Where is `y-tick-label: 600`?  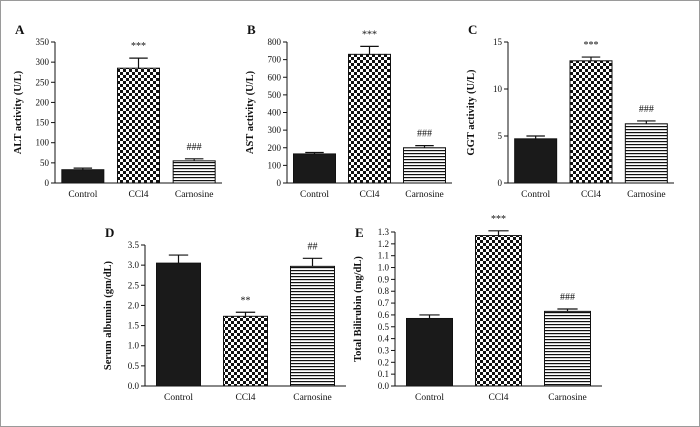
y-tick-label: 600 is located at coordinates (275, 77).